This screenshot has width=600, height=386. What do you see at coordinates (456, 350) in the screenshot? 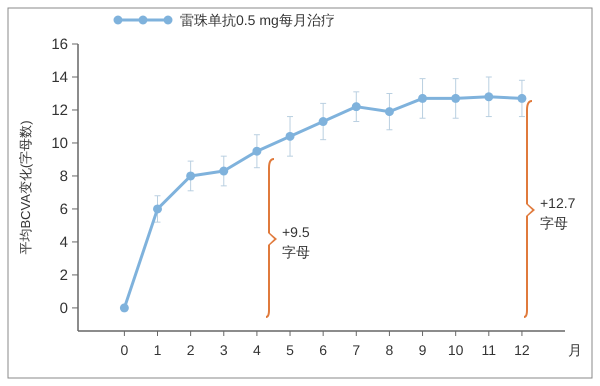
I see `x-tick-label: 10` at bounding box center [456, 350].